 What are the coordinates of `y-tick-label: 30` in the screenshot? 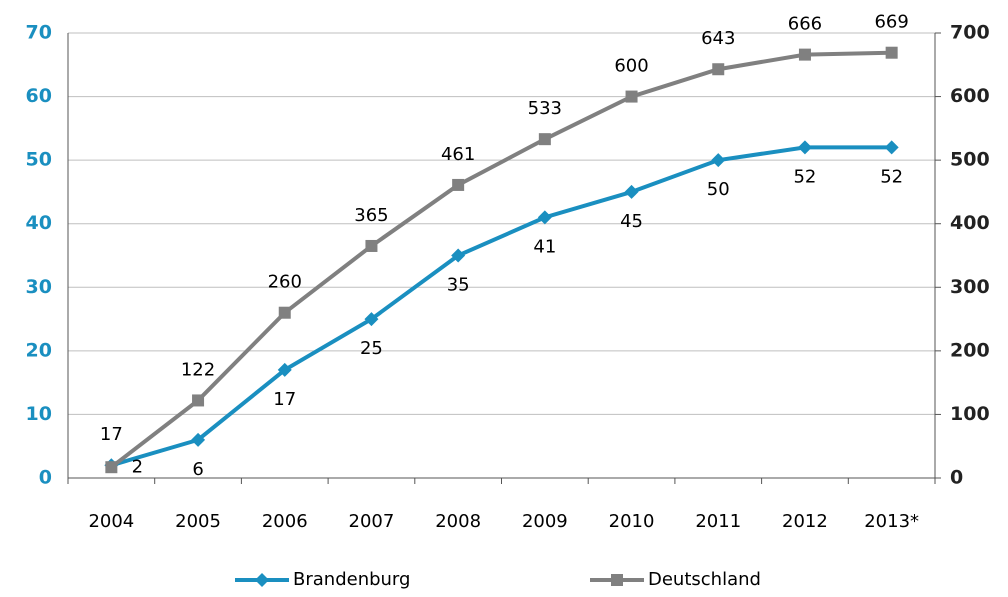 It's located at (39, 287).